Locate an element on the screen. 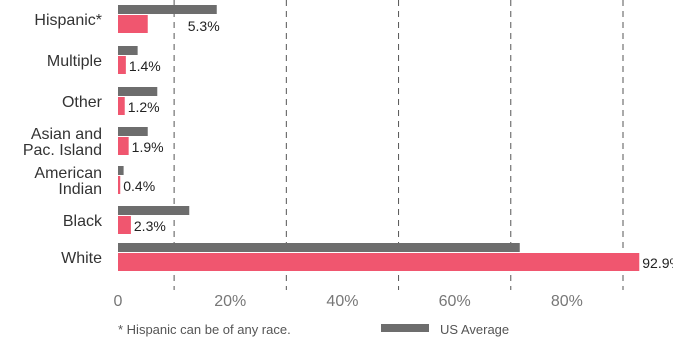  bar-us-average-multiple is located at coordinates (128, 50).